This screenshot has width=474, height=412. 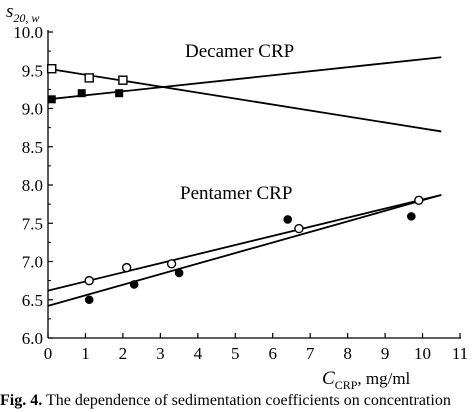 What do you see at coordinates (9, 11) in the screenshot?
I see `y-axis-label-main: s` at bounding box center [9, 11].